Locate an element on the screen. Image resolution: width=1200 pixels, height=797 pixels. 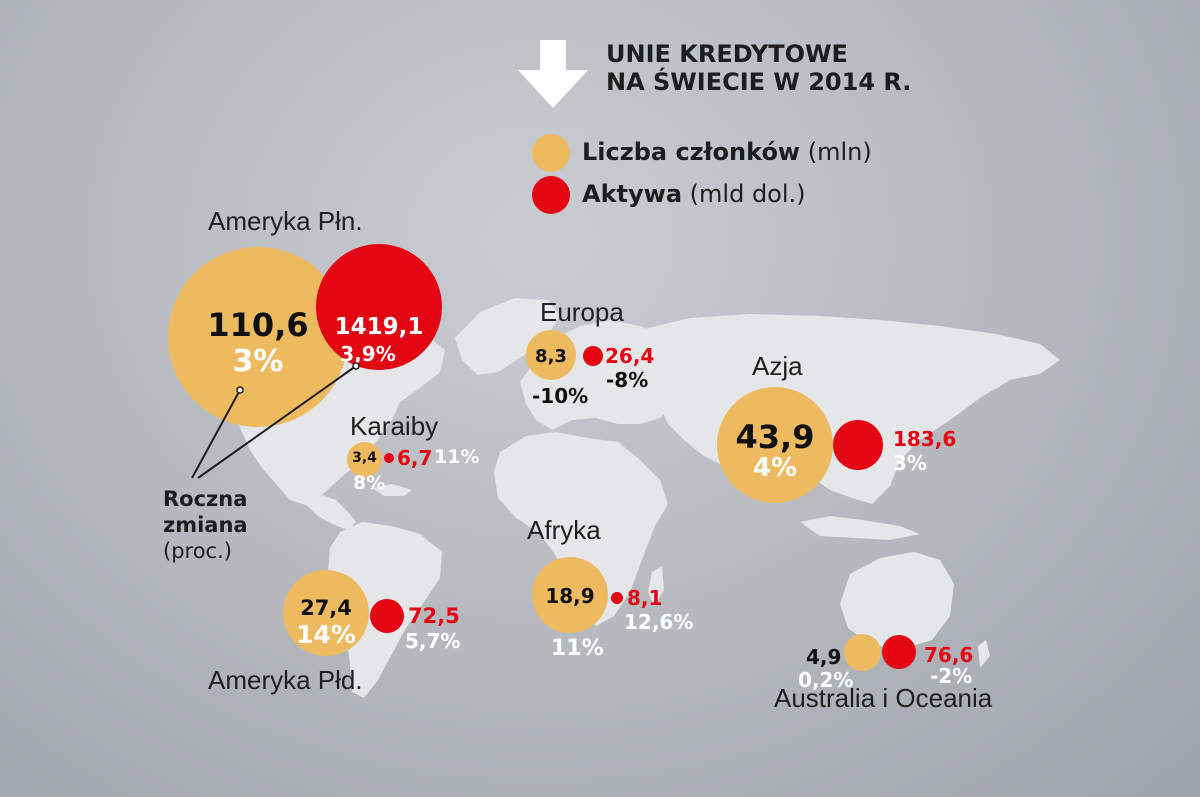
assets-value-oceania: 76,6 is located at coordinates (949, 655).